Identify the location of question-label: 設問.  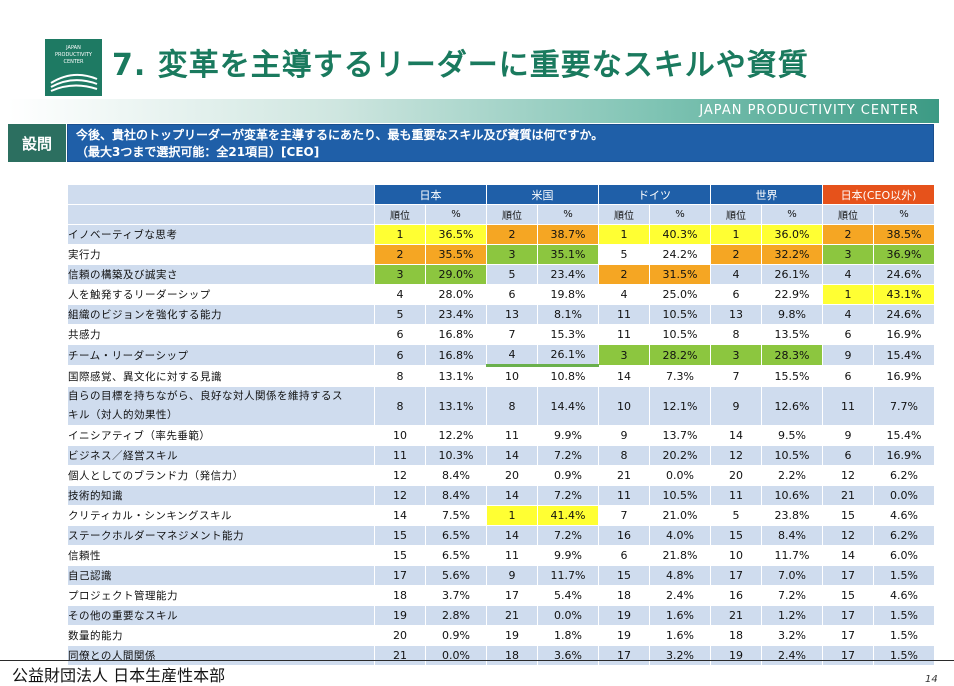
(37, 143).